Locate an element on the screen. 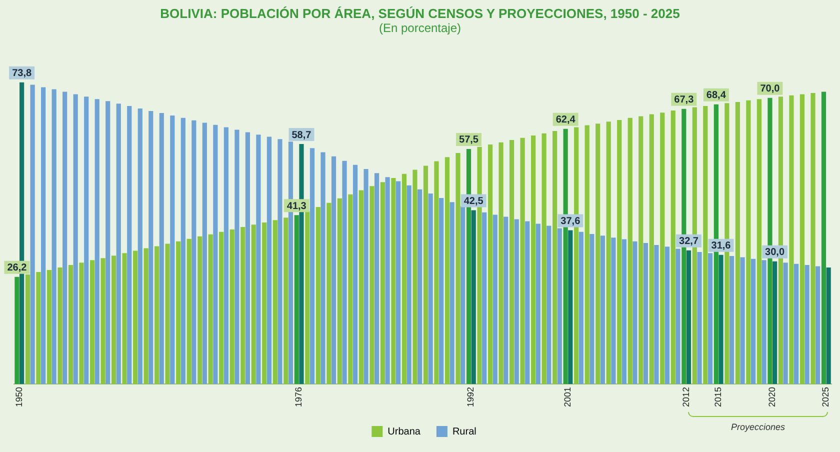 The width and height of the screenshot is (840, 452). data-label: 68,4 is located at coordinates (716, 96).